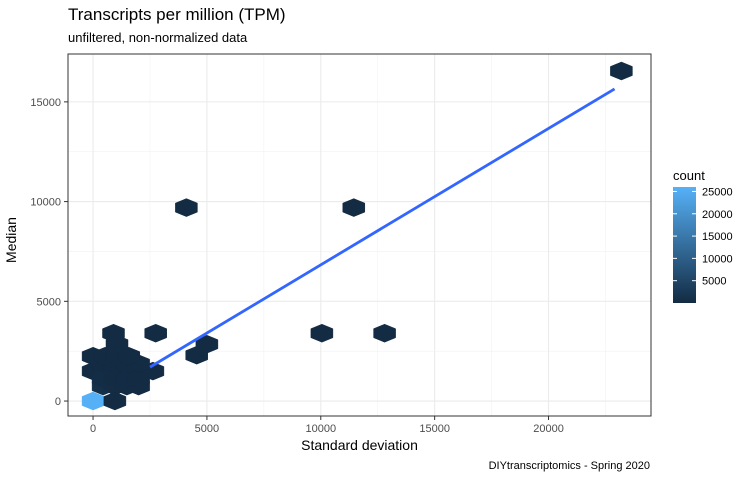 Image resolution: width=753 pixels, height=481 pixels. Describe the element at coordinates (177, 14) in the screenshot. I see `chart-title: Transcripts per million (TPM)` at that location.